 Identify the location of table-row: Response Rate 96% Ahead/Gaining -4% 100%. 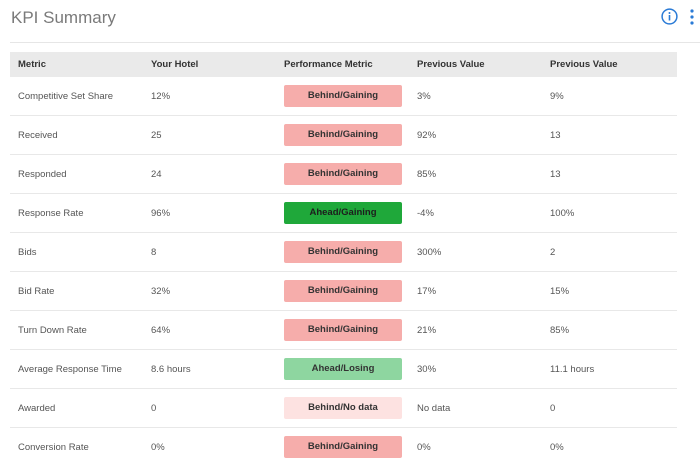
(343, 213).